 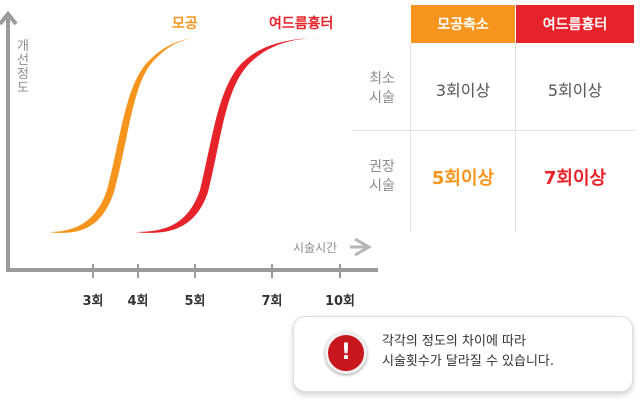 I want to click on row-label-minimum: 최소 시술, so click(x=382, y=88).